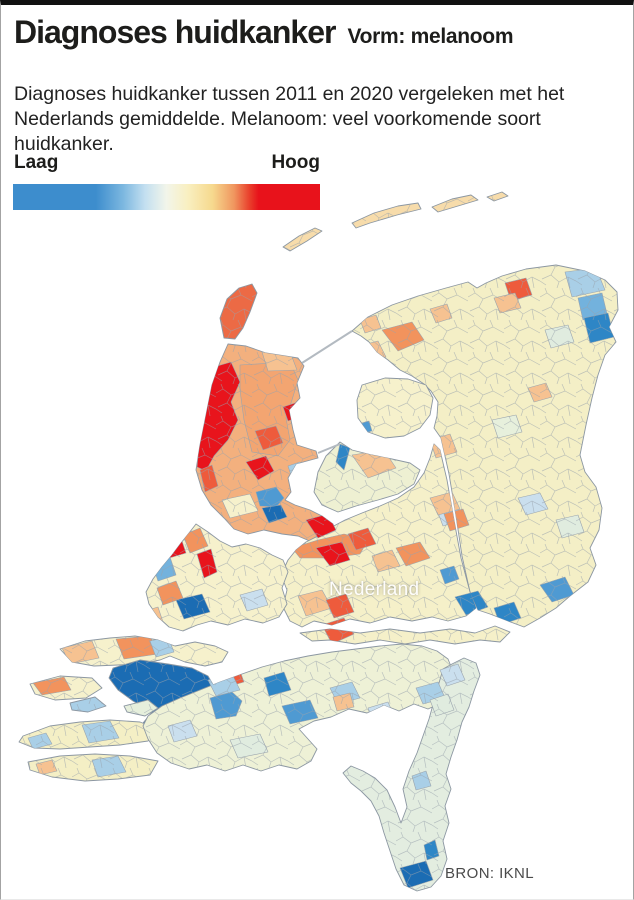 The width and height of the screenshot is (634, 900). Describe the element at coordinates (166, 197) in the screenshot. I see `legend-gradient-bar` at that location.